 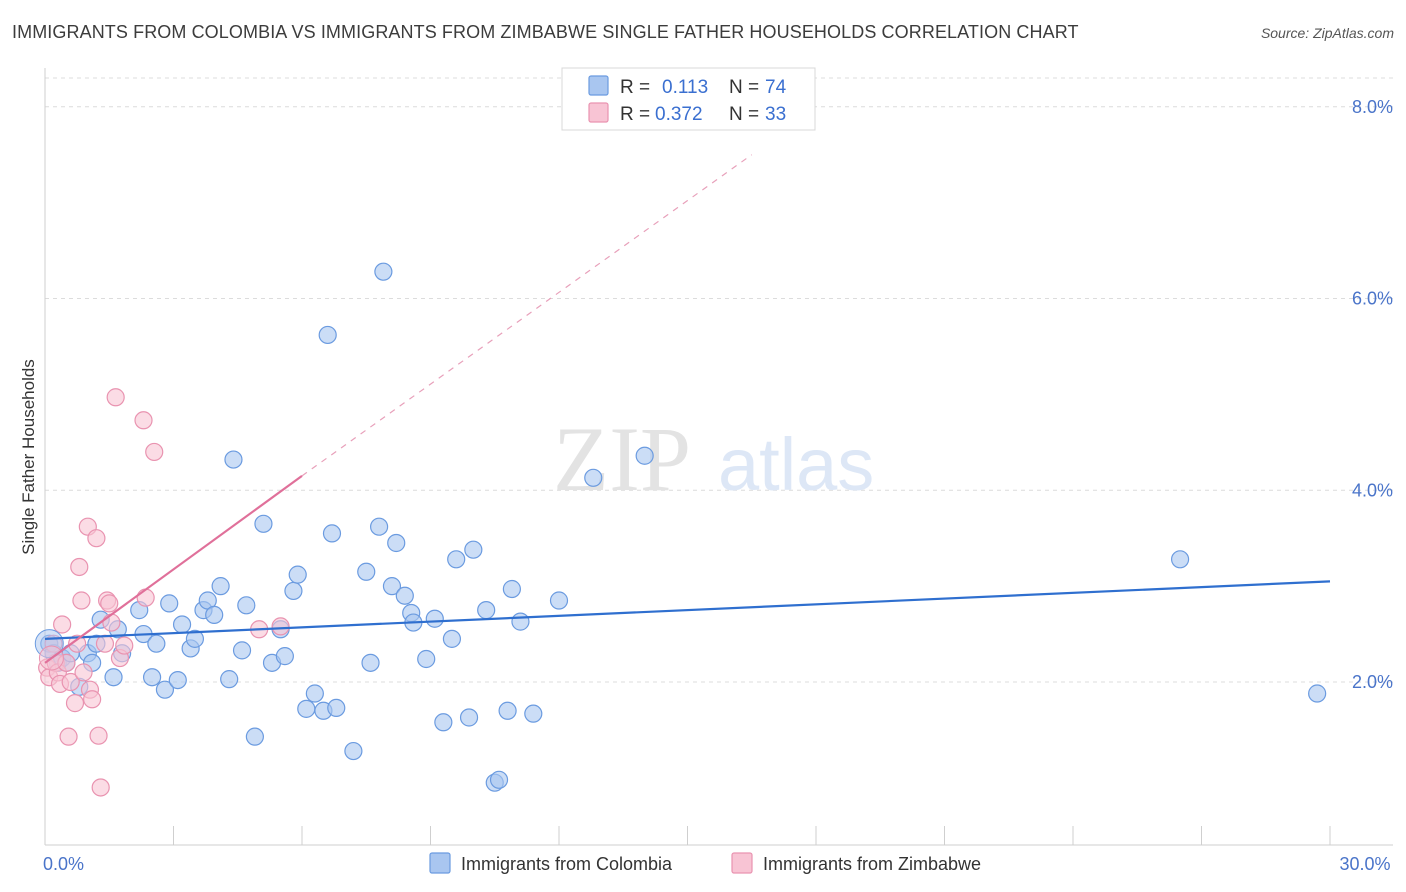 What do you see at coordinates (28, 457) in the screenshot?
I see `y-axis-title: Single Father Households` at bounding box center [28, 457].